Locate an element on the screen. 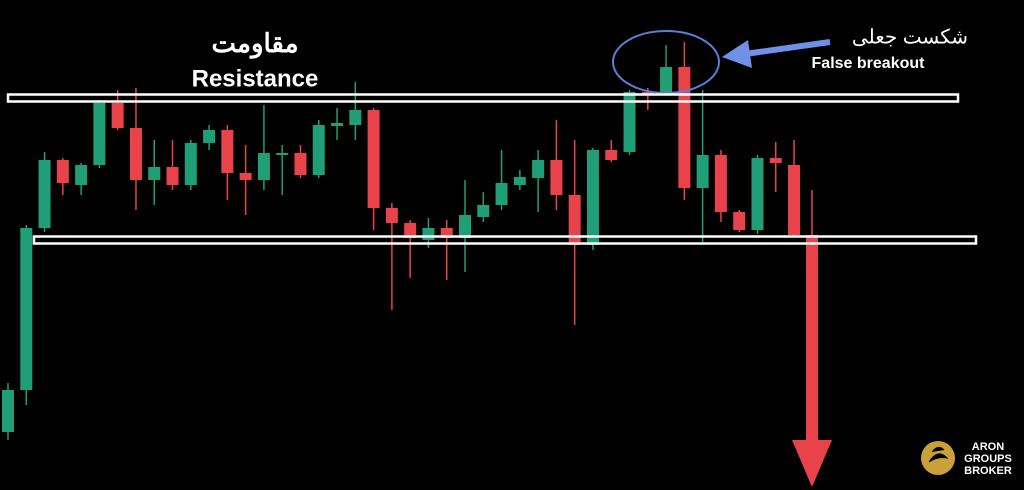 The width and height of the screenshot is (1024, 490). logo-text: BROKER is located at coordinates (988, 471).